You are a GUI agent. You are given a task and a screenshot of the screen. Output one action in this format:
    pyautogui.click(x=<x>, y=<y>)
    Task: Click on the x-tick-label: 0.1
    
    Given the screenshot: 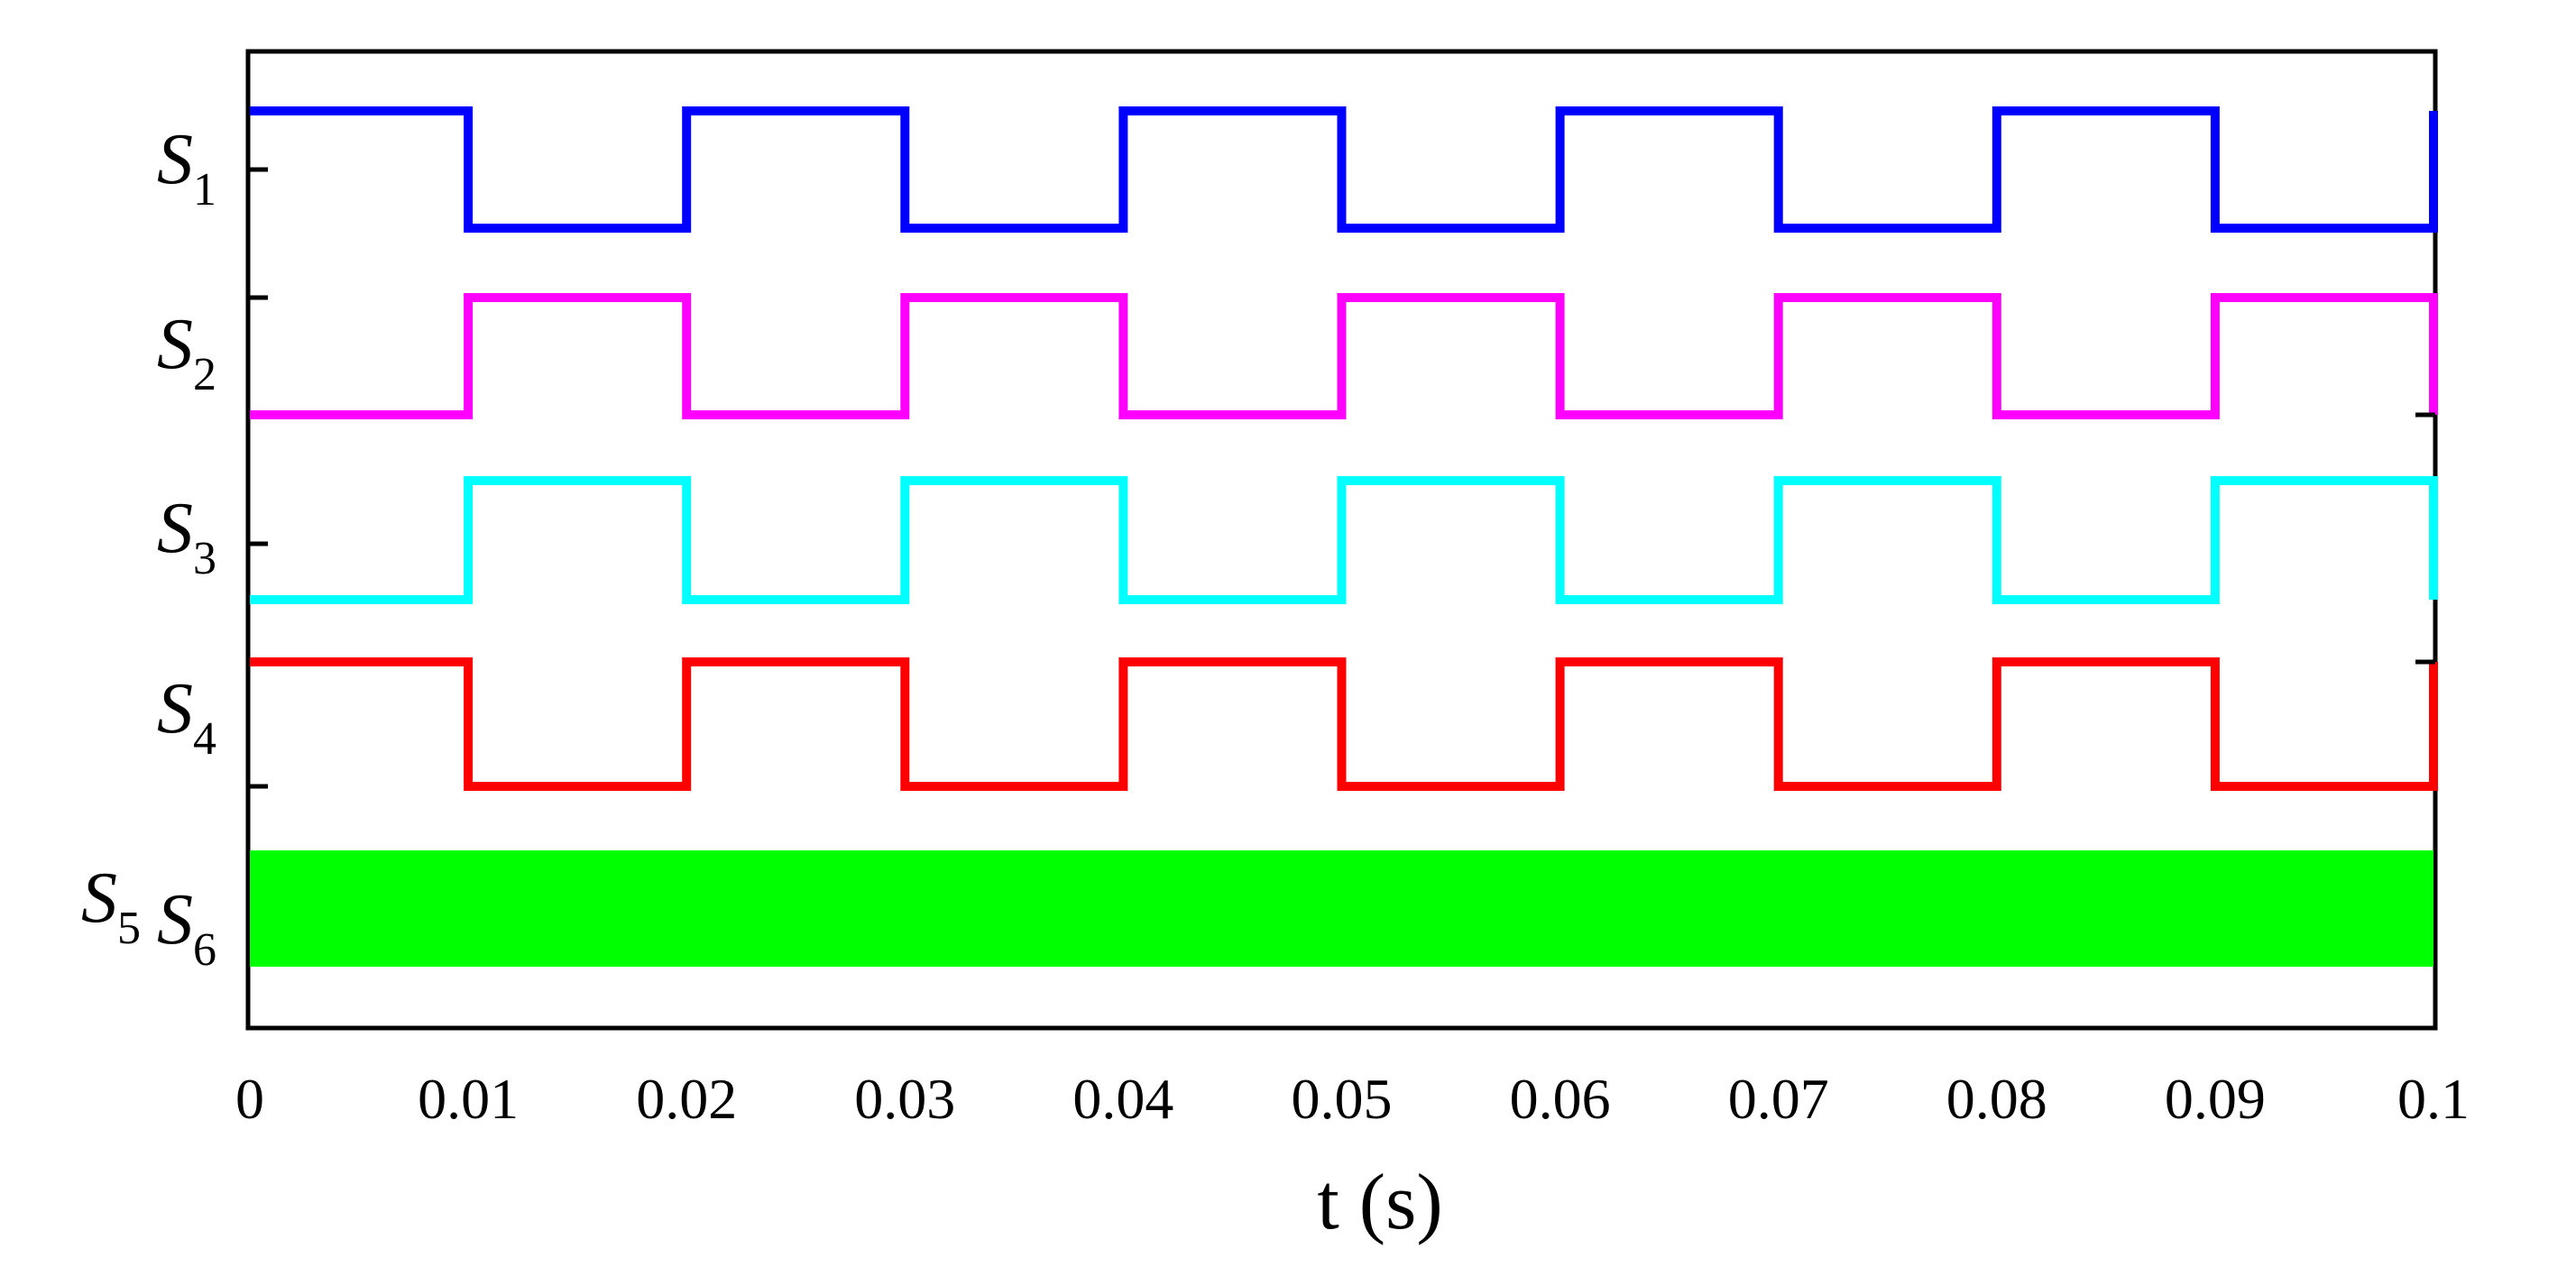 What is the action you would take?
    pyautogui.click(x=2433, y=1099)
    